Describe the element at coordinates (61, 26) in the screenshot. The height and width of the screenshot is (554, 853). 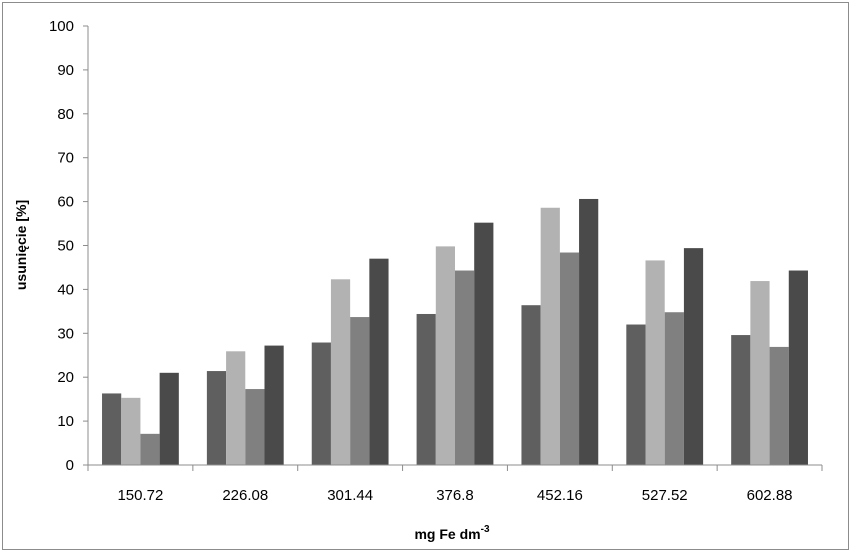
I see `y-tick-label: 100` at that location.